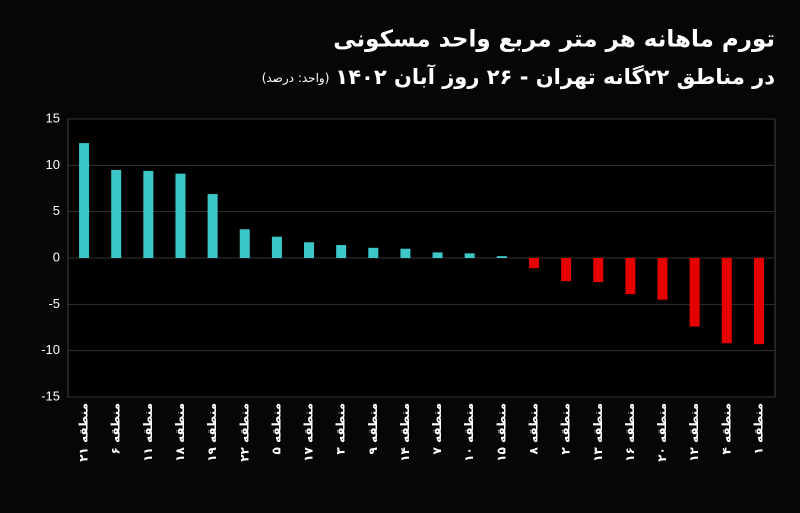 This screenshot has height=513, width=800. I want to click on x-tick-label: منطقه ۱۳, so click(598, 432).